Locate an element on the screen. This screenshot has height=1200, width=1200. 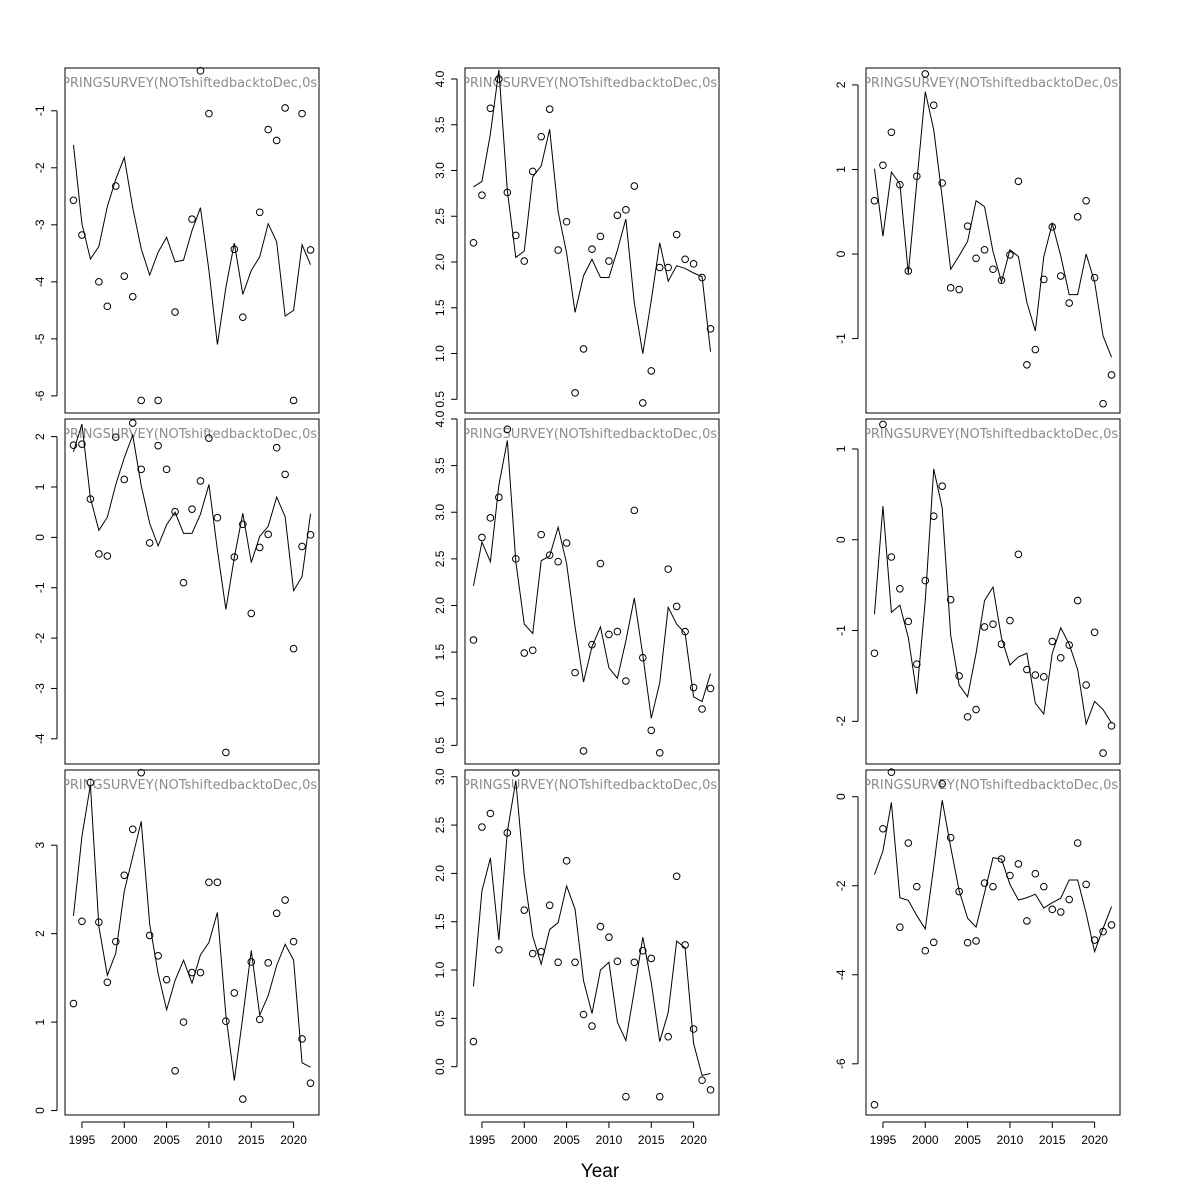
x-tick-label: 2000 is located at coordinates (524, 1140).